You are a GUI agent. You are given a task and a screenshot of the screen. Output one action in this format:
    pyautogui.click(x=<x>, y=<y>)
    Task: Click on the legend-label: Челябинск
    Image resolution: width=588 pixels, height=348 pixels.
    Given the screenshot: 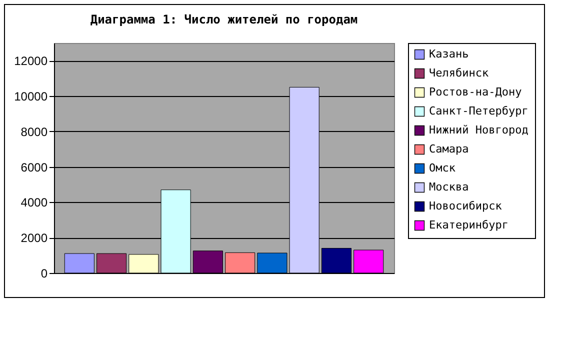 What is the action you would take?
    pyautogui.click(x=459, y=73)
    